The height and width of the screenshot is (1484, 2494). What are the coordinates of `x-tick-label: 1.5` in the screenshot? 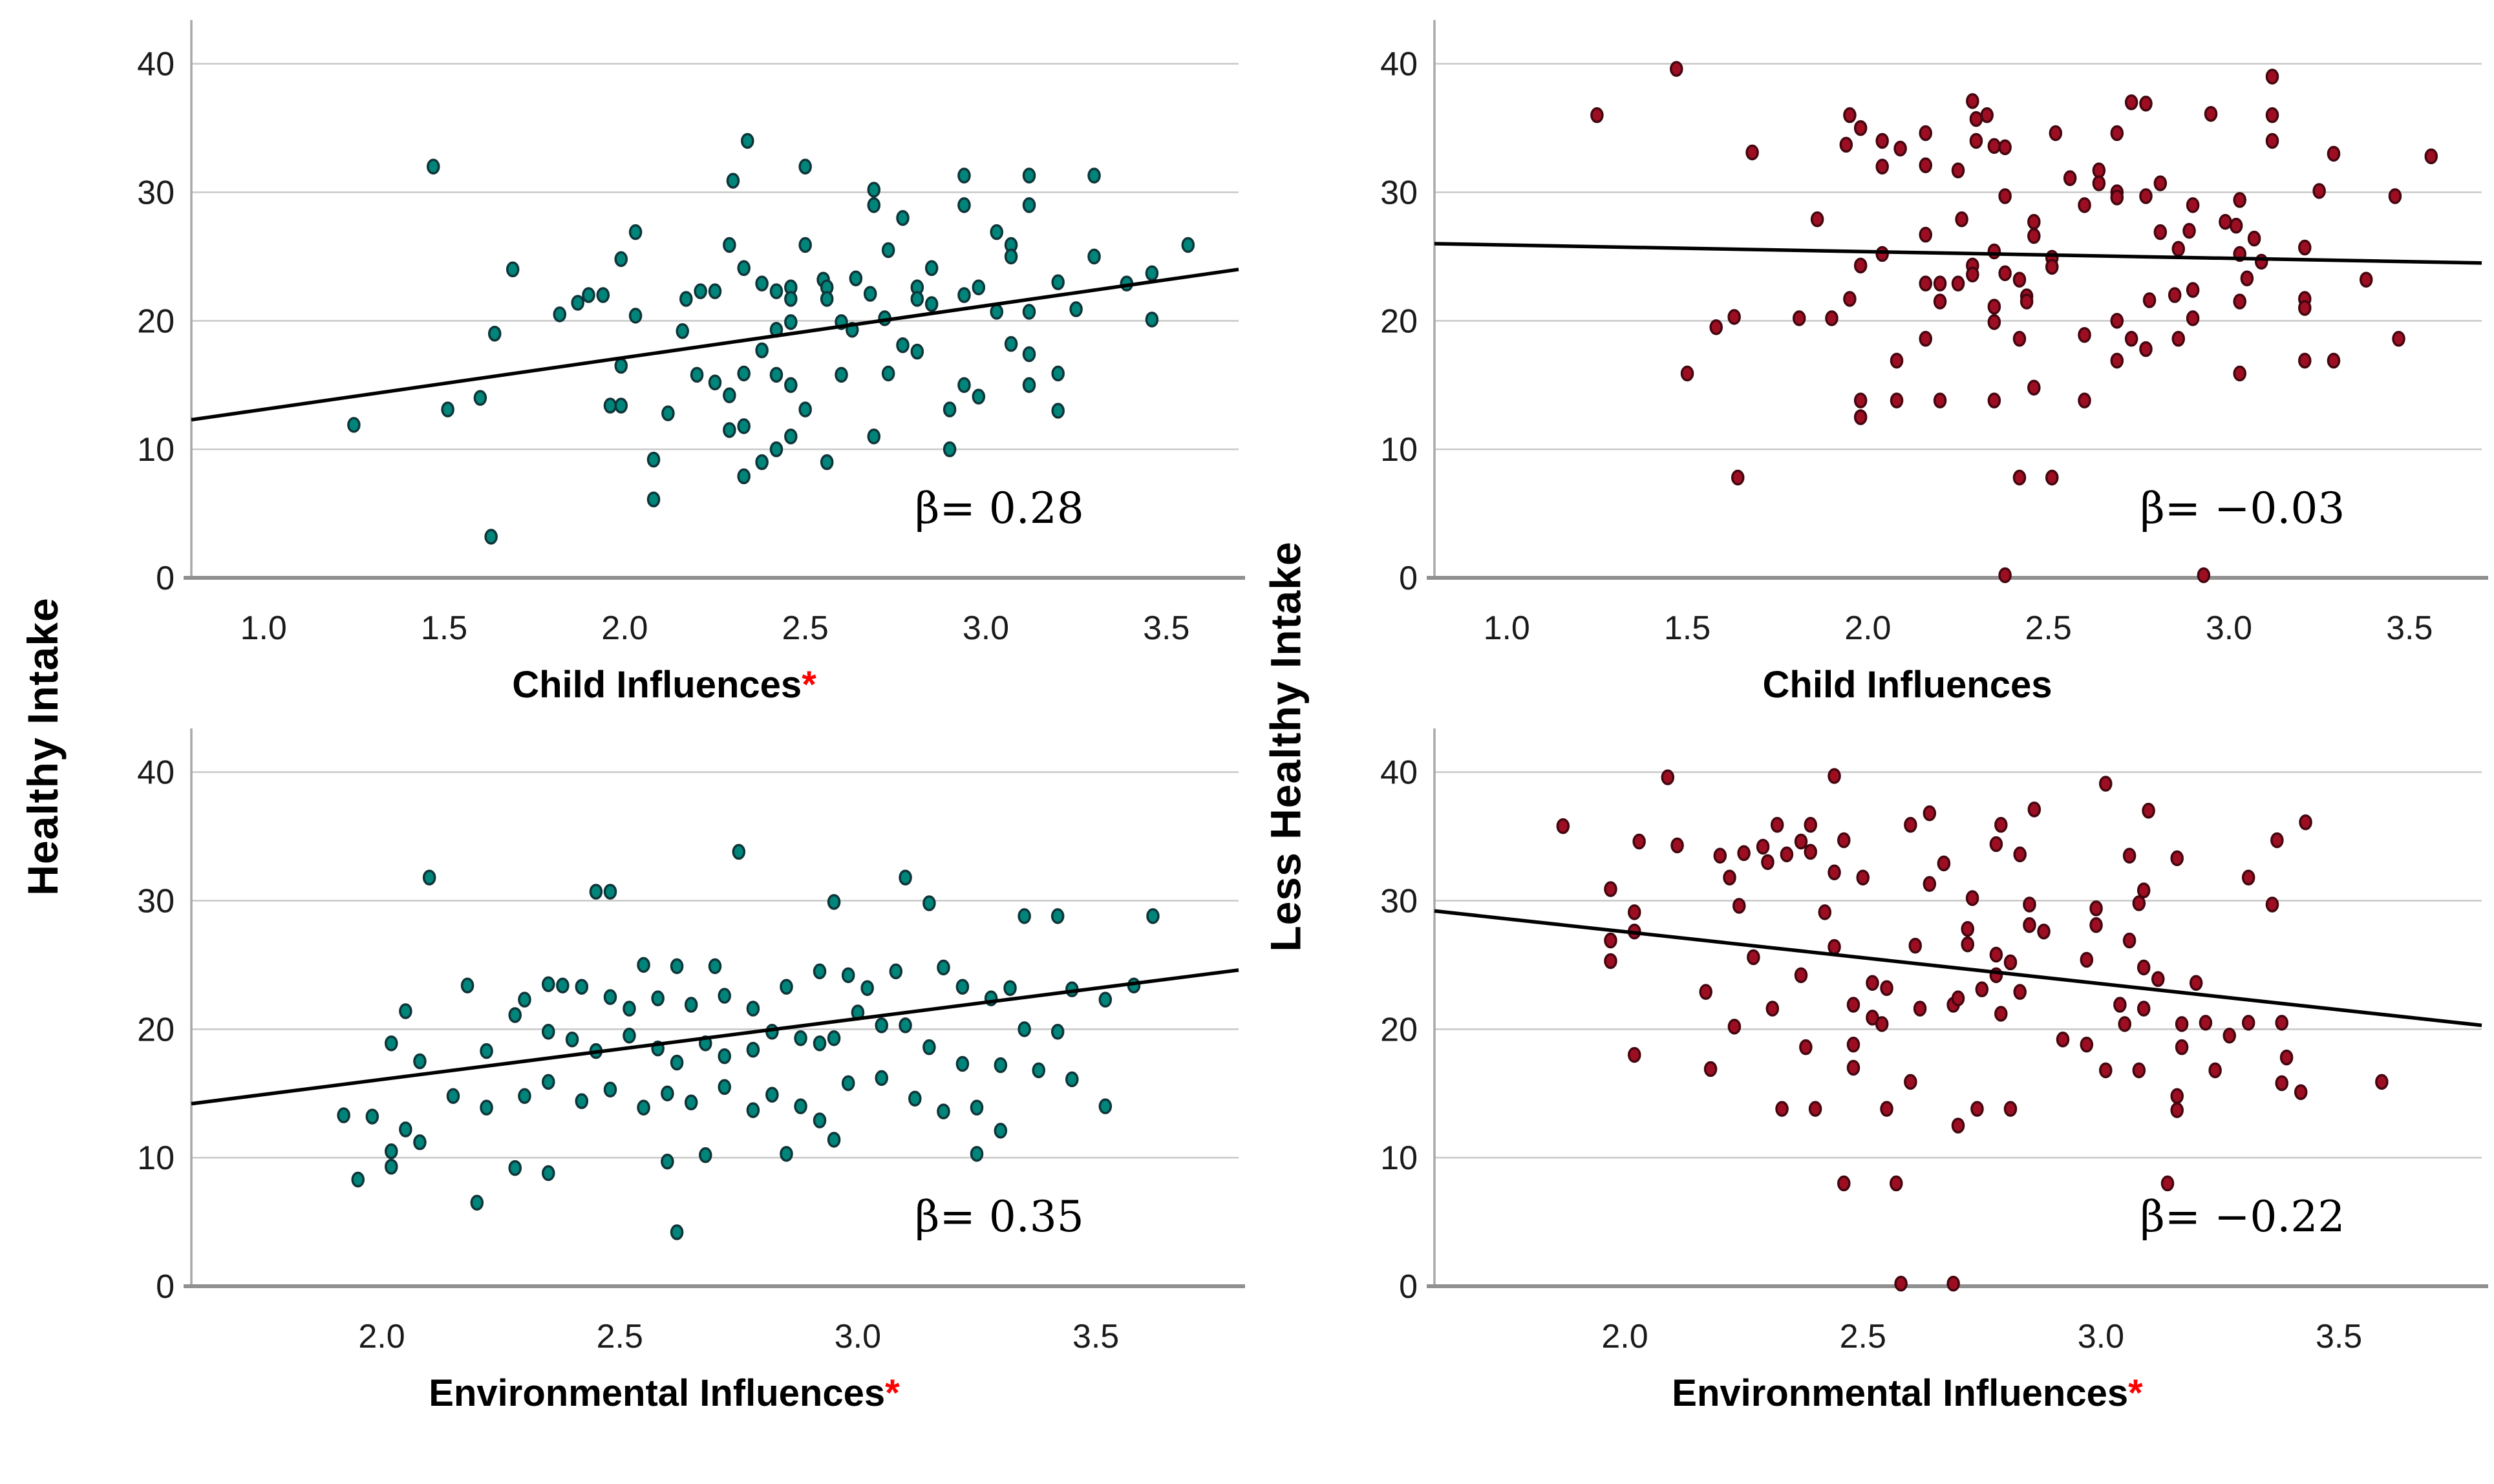 It's located at (1687, 628).